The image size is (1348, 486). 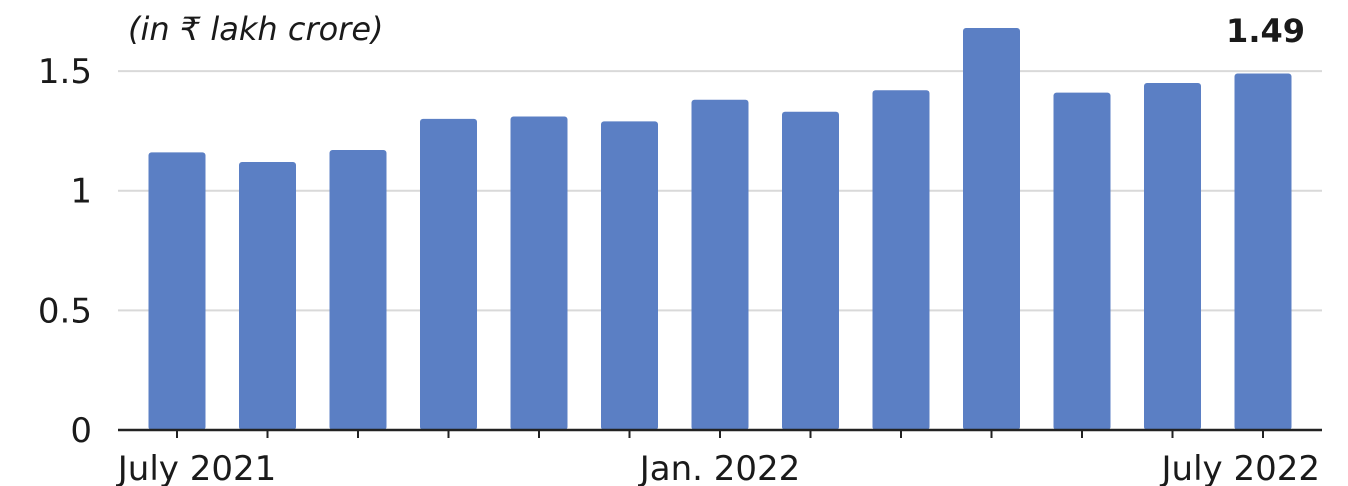 I want to click on y-tick-label: 0, so click(x=81, y=431).